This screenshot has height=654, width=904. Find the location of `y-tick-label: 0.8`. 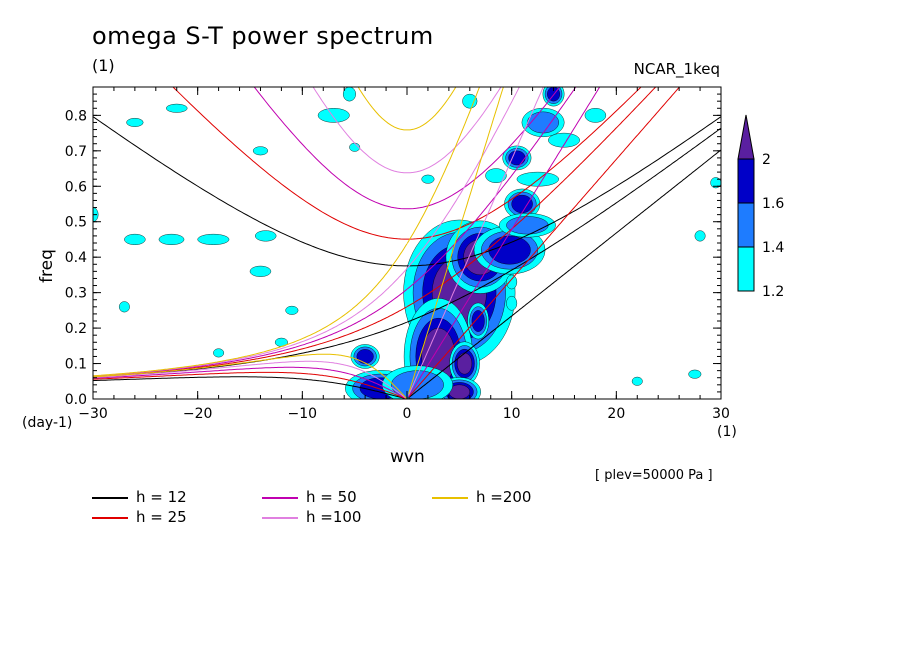

y-tick-label: 0.8 is located at coordinates (76, 116).